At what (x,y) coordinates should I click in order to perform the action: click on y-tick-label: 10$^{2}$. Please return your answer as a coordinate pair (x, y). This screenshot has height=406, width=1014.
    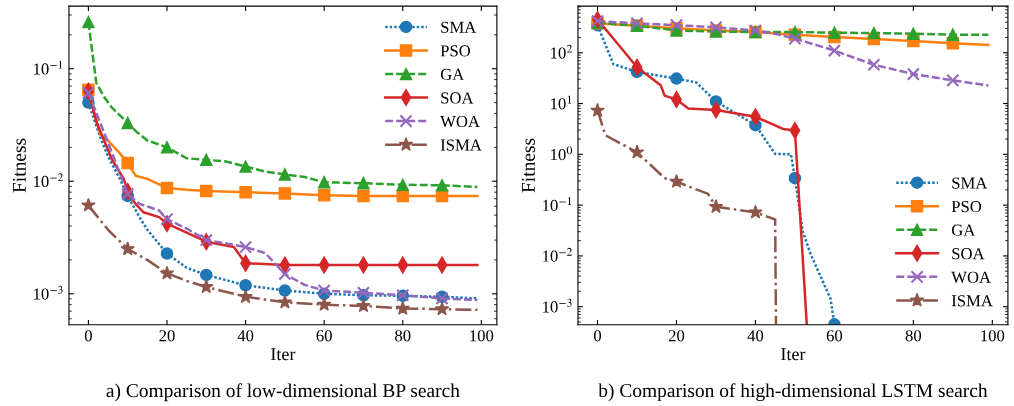
    Looking at the image, I should click on (562, 51).